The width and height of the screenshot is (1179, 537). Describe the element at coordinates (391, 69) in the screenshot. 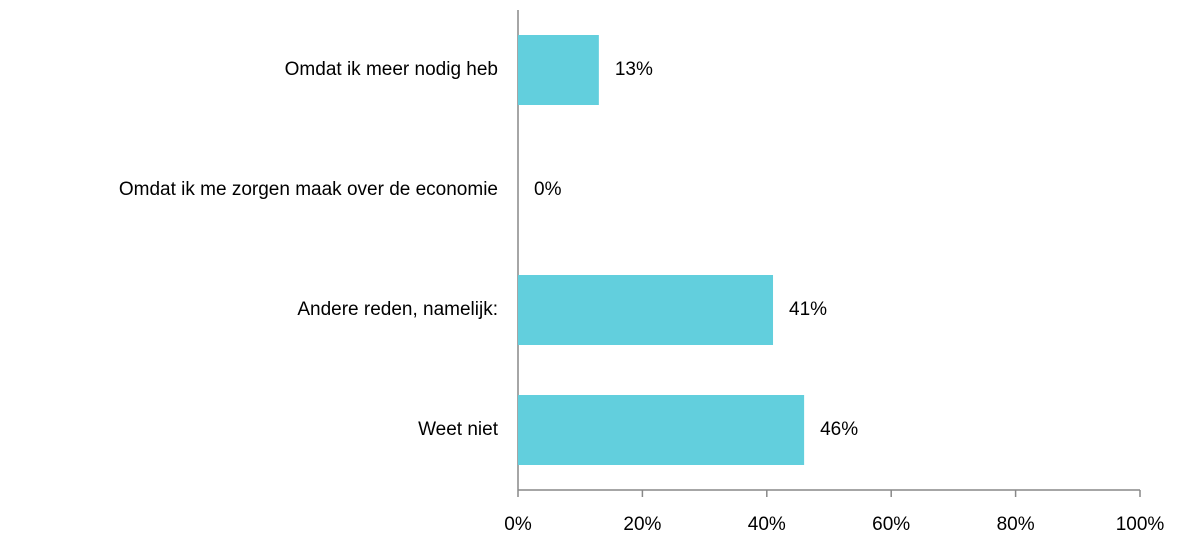

I see `category-label: Omdat ik meer nodig heb` at that location.